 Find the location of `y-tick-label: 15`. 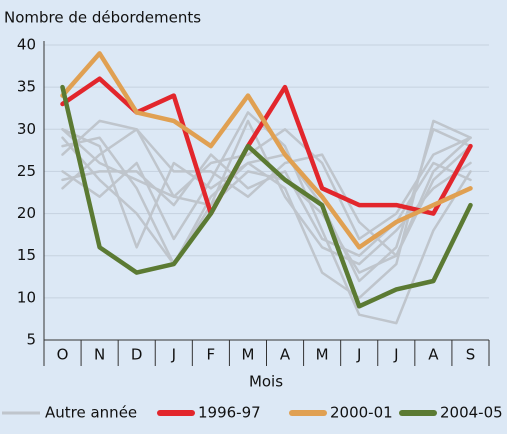

y-tick-label: 15 is located at coordinates (26, 255).